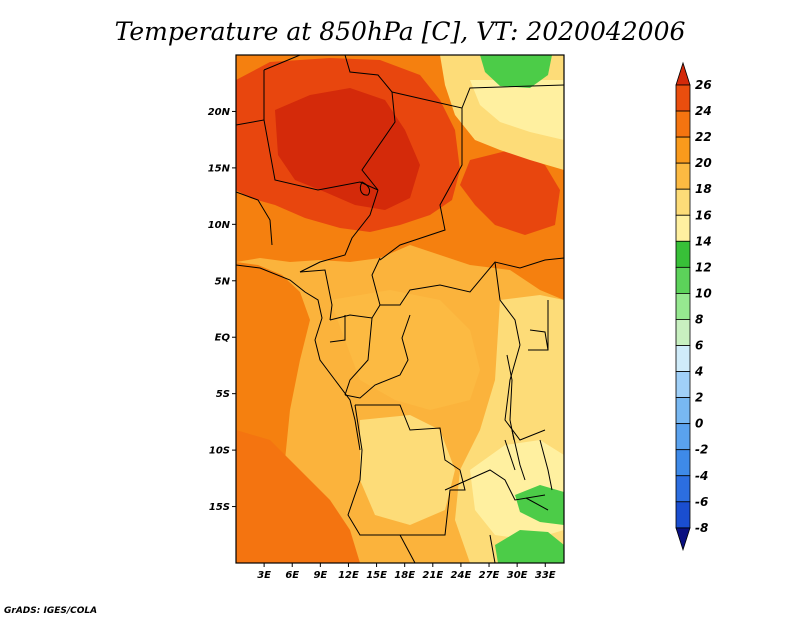 The height and width of the screenshot is (618, 800). Describe the element at coordinates (703, 85) in the screenshot. I see `colorbar-label: 26` at that location.